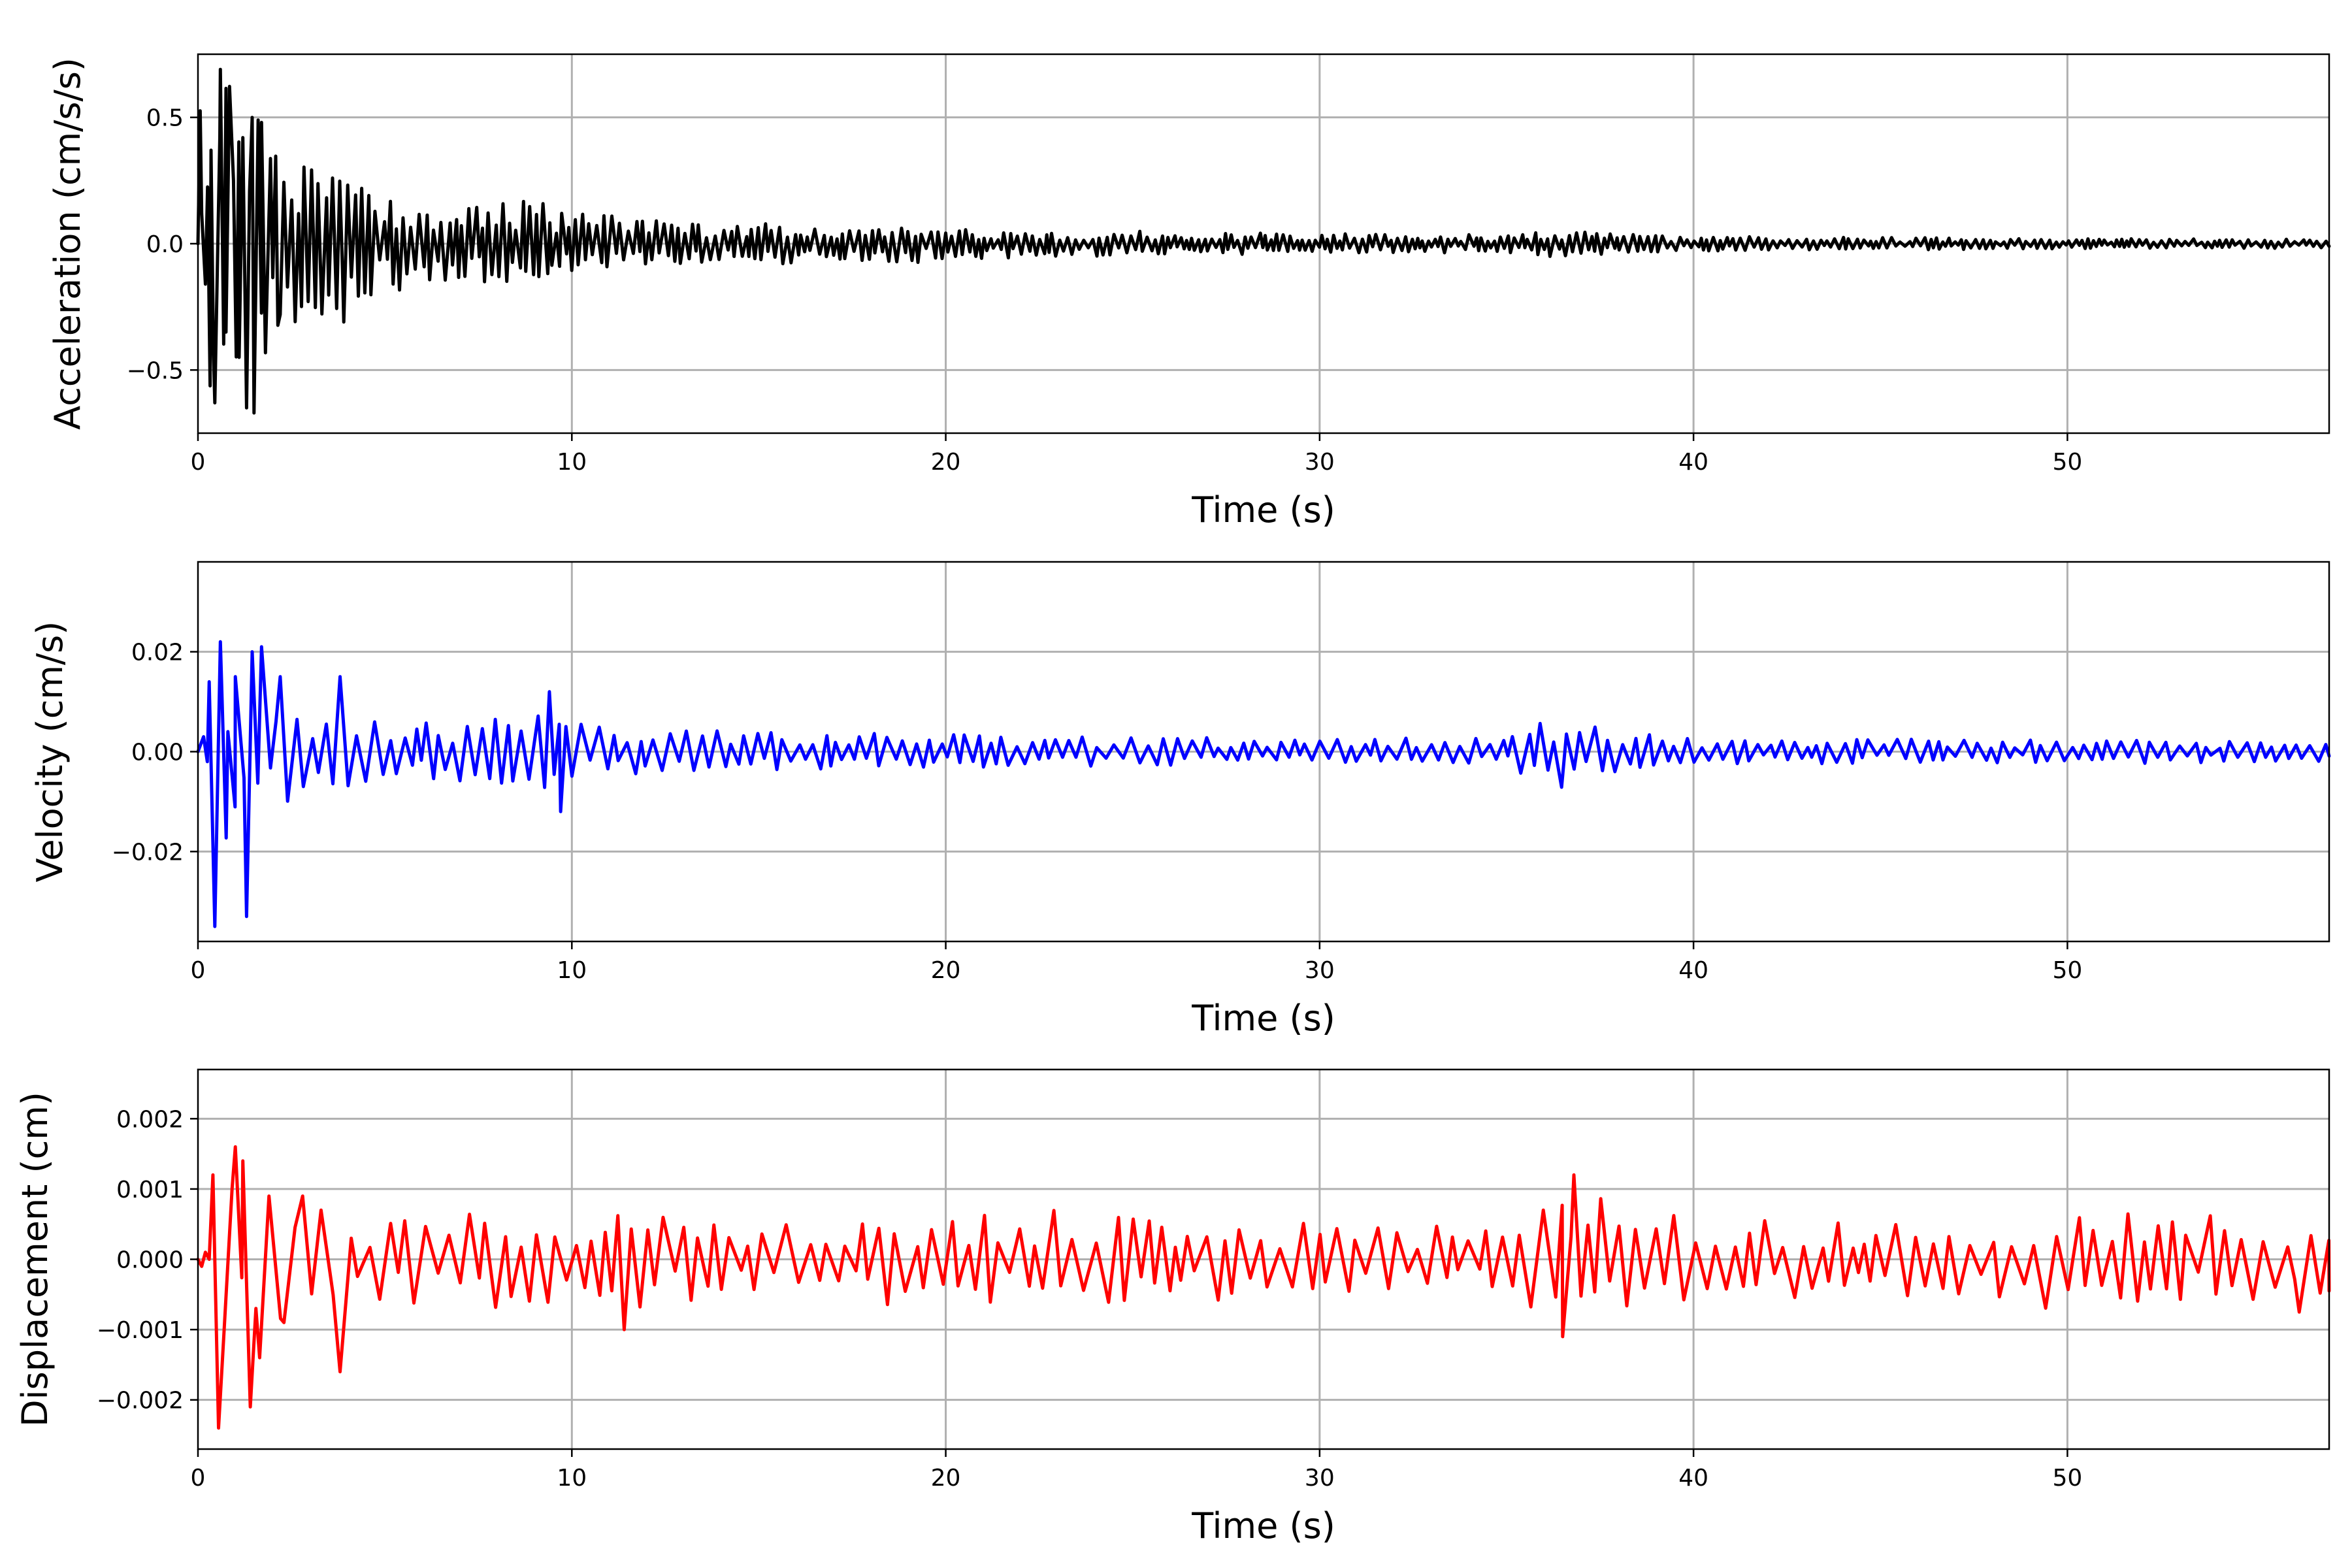 This screenshot has height=1568, width=2352. What do you see at coordinates (1263, 1525) in the screenshot?
I see `displacement-x-axis-label: Time (s)` at bounding box center [1263, 1525].